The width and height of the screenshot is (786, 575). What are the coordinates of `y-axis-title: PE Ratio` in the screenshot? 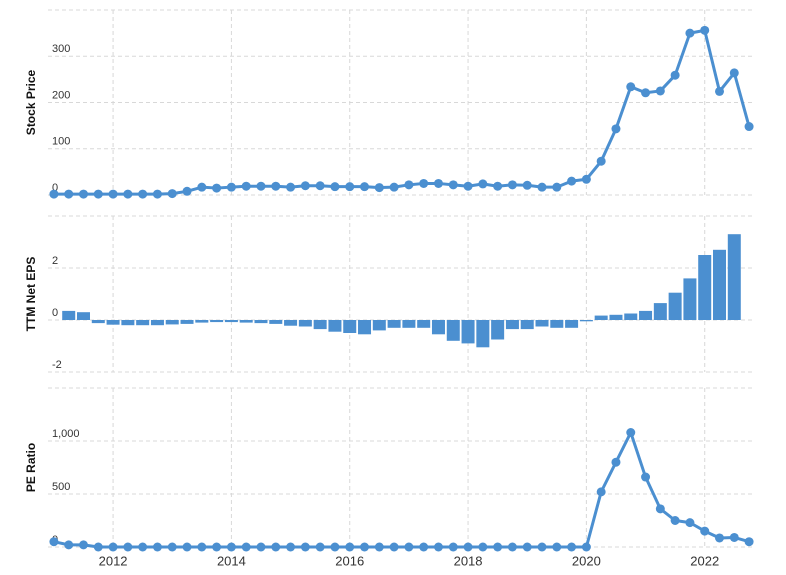 It's located at (31, 467).